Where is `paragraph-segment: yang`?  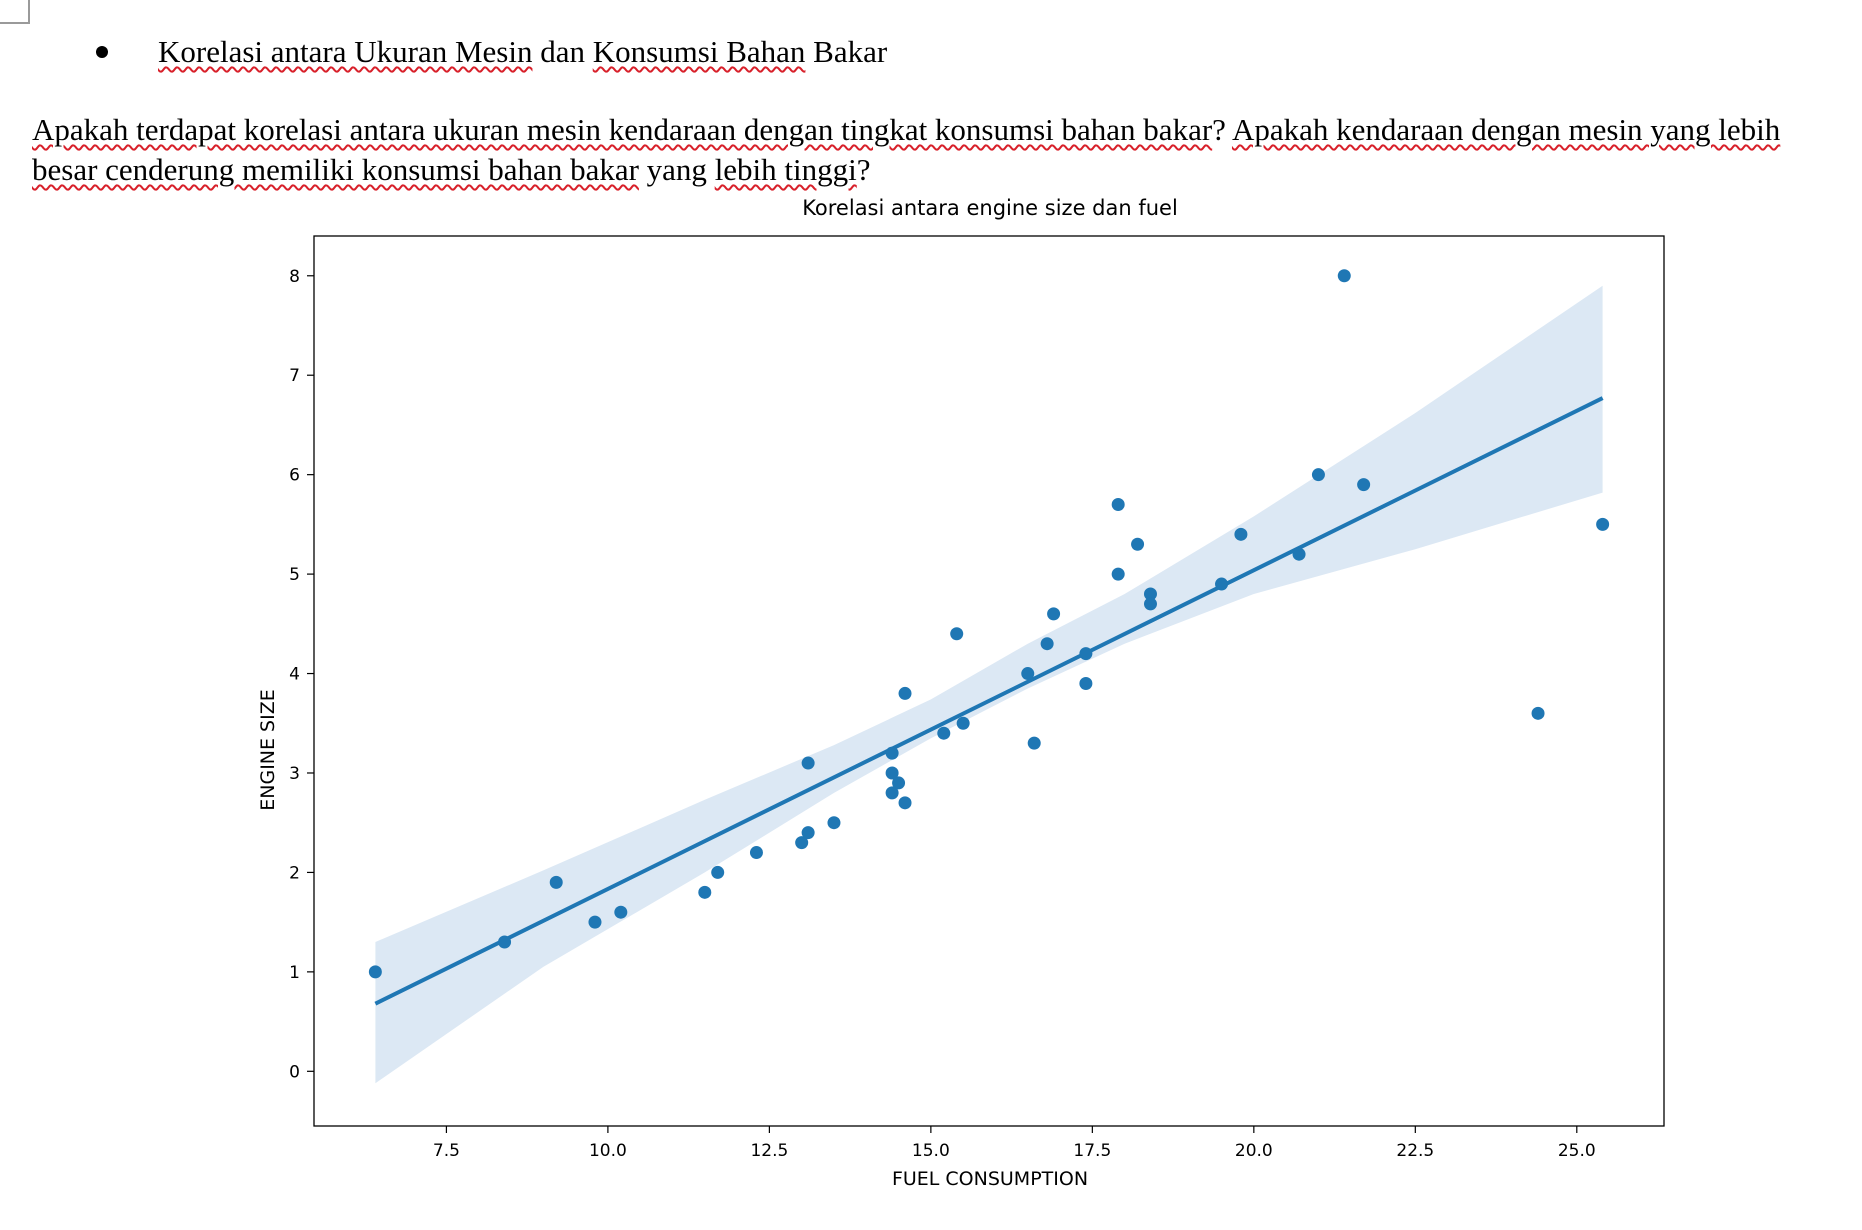 paragraph-segment: yang is located at coordinates (676, 169).